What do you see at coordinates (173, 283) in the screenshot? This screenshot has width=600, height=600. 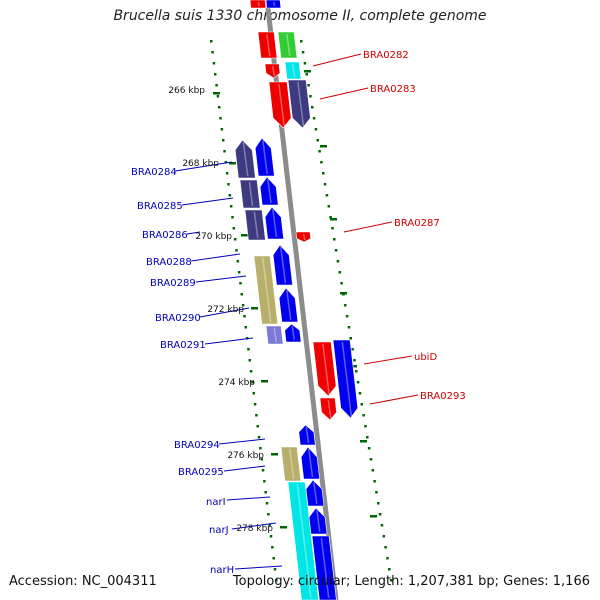 I see `gene-label-bra0289: BRA0289` at bounding box center [173, 283].